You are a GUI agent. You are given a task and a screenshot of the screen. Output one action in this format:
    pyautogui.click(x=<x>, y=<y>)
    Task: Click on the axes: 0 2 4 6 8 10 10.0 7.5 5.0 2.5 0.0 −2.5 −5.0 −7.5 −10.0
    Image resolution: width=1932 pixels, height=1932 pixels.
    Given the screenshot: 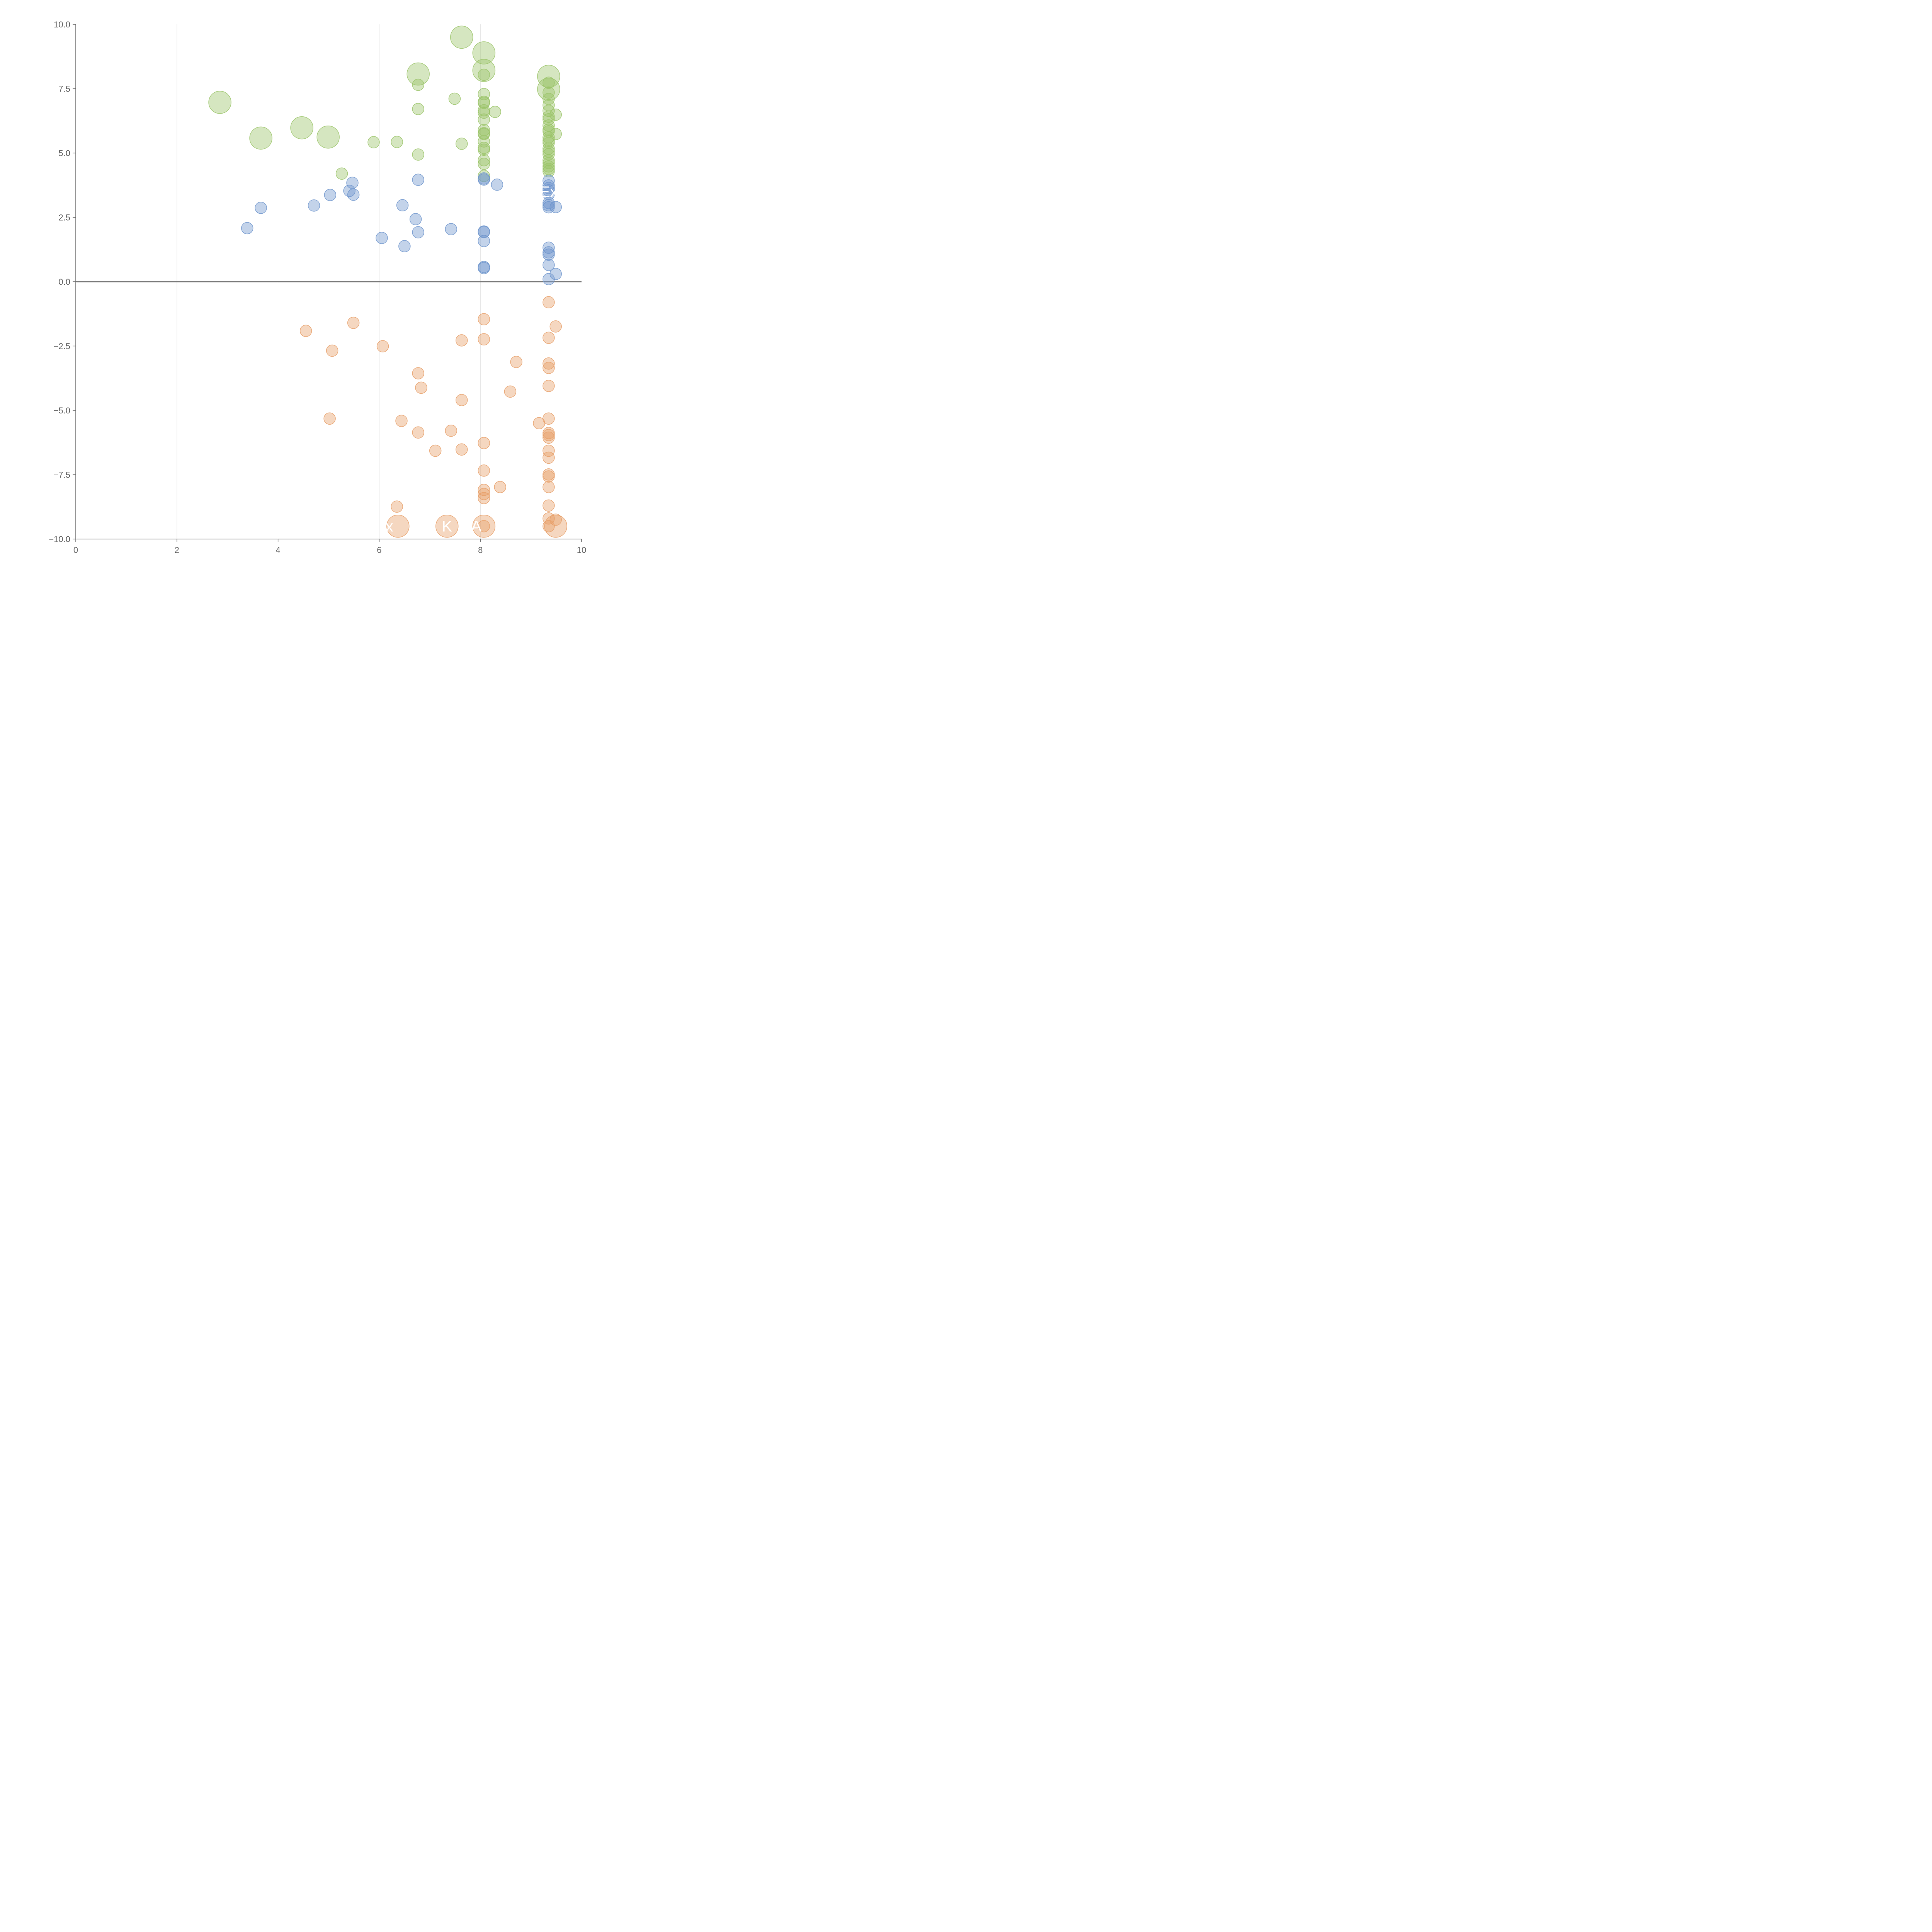 What is the action you would take?
    pyautogui.click(x=317, y=287)
    